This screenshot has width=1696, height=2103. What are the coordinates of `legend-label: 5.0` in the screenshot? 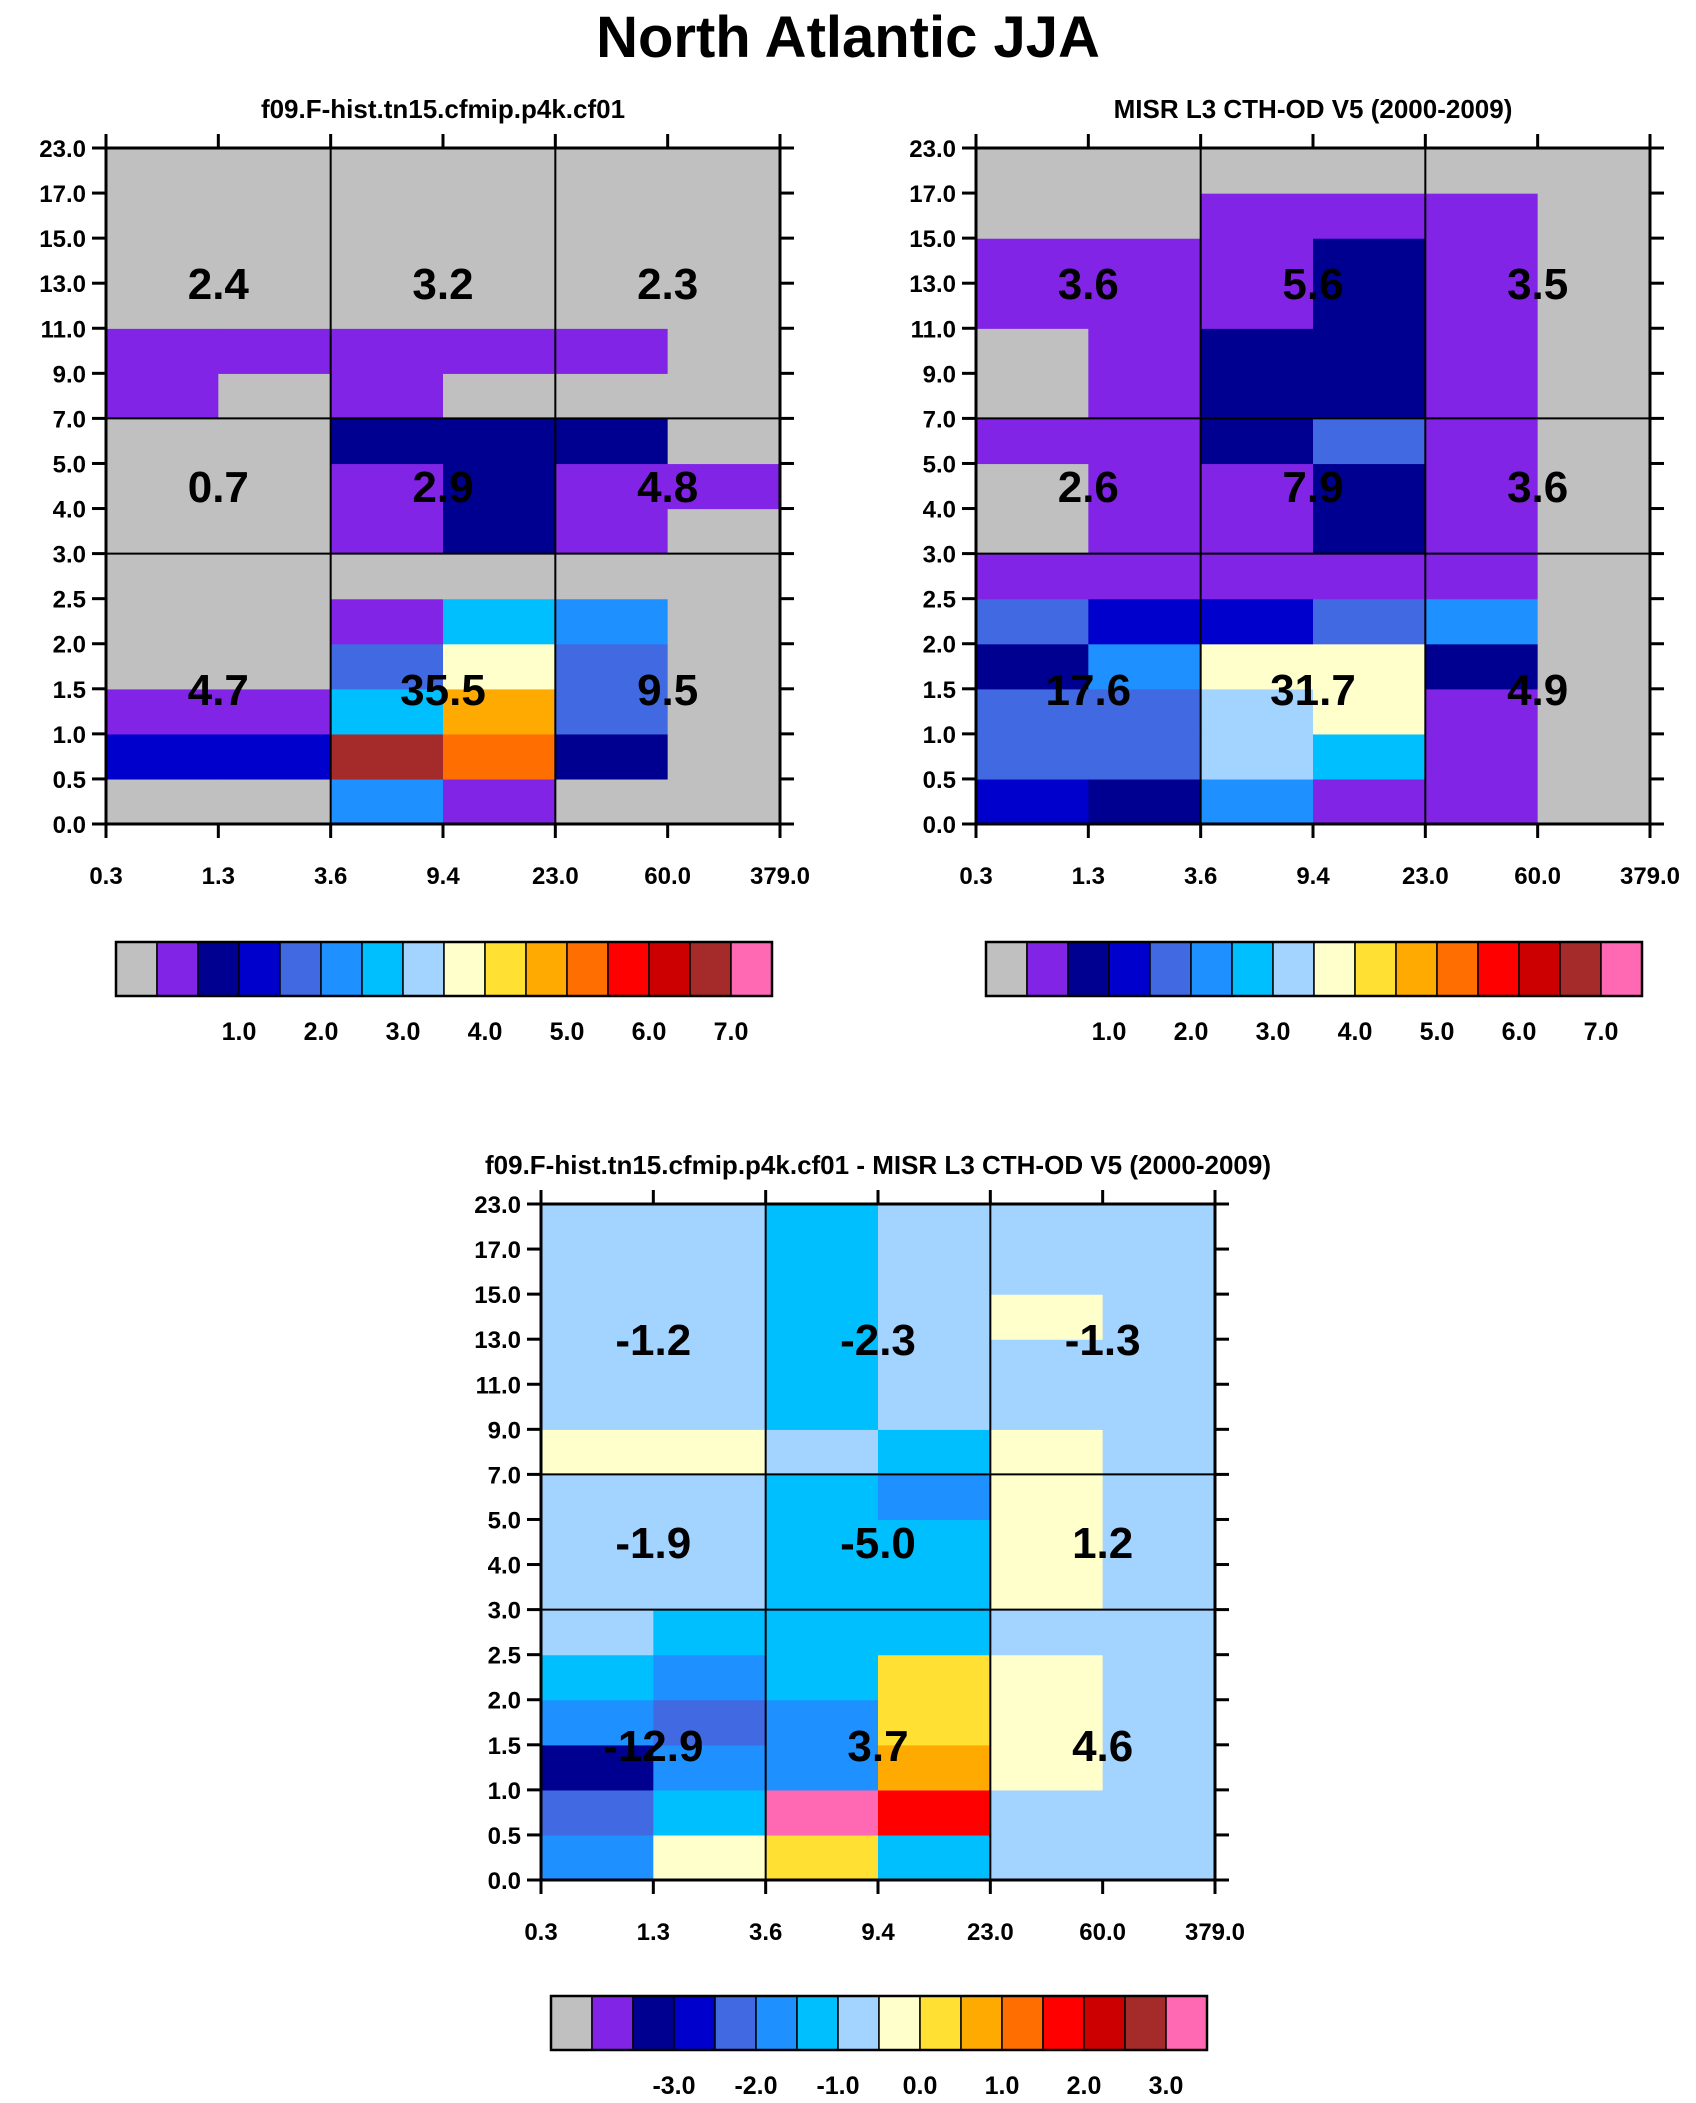 It's located at (1437, 1032).